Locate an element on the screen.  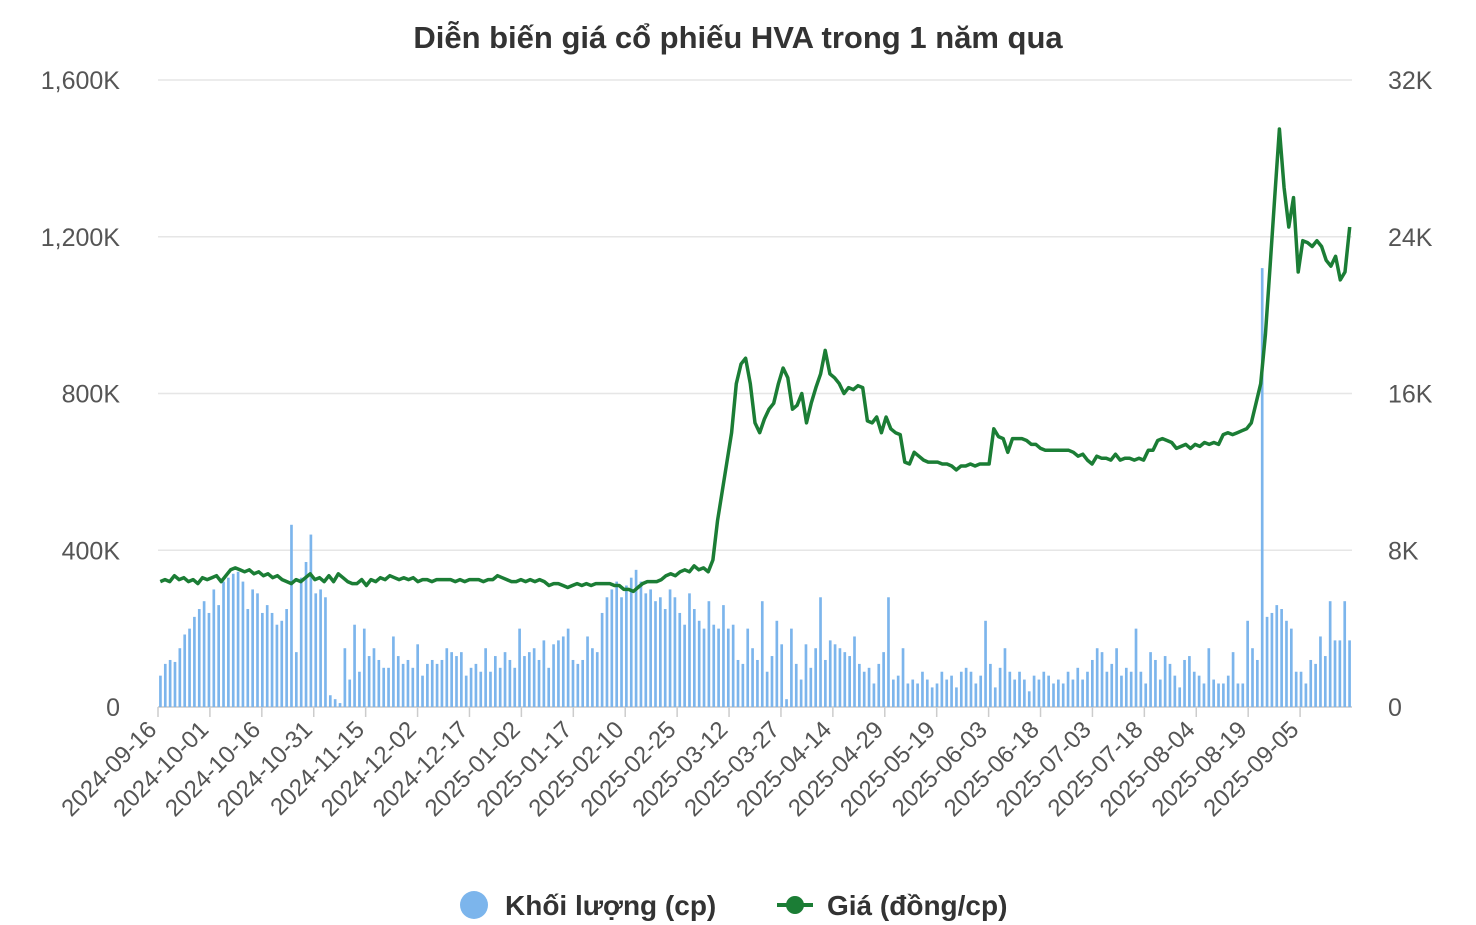
y-left-tick-label: 0 is located at coordinates (113, 708).